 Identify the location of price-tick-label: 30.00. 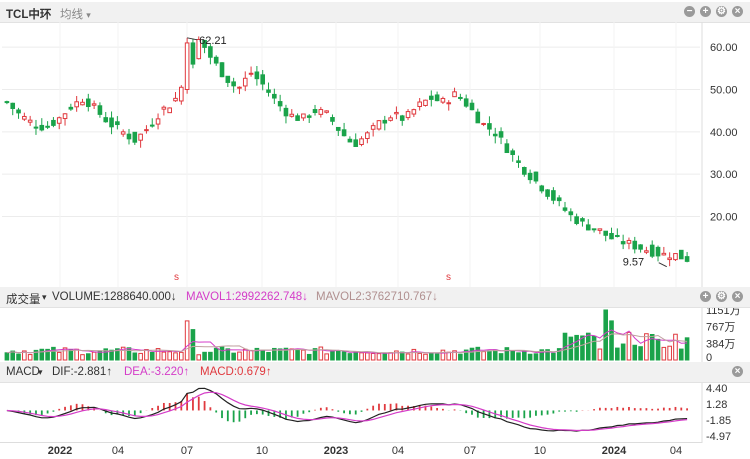
(724, 175).